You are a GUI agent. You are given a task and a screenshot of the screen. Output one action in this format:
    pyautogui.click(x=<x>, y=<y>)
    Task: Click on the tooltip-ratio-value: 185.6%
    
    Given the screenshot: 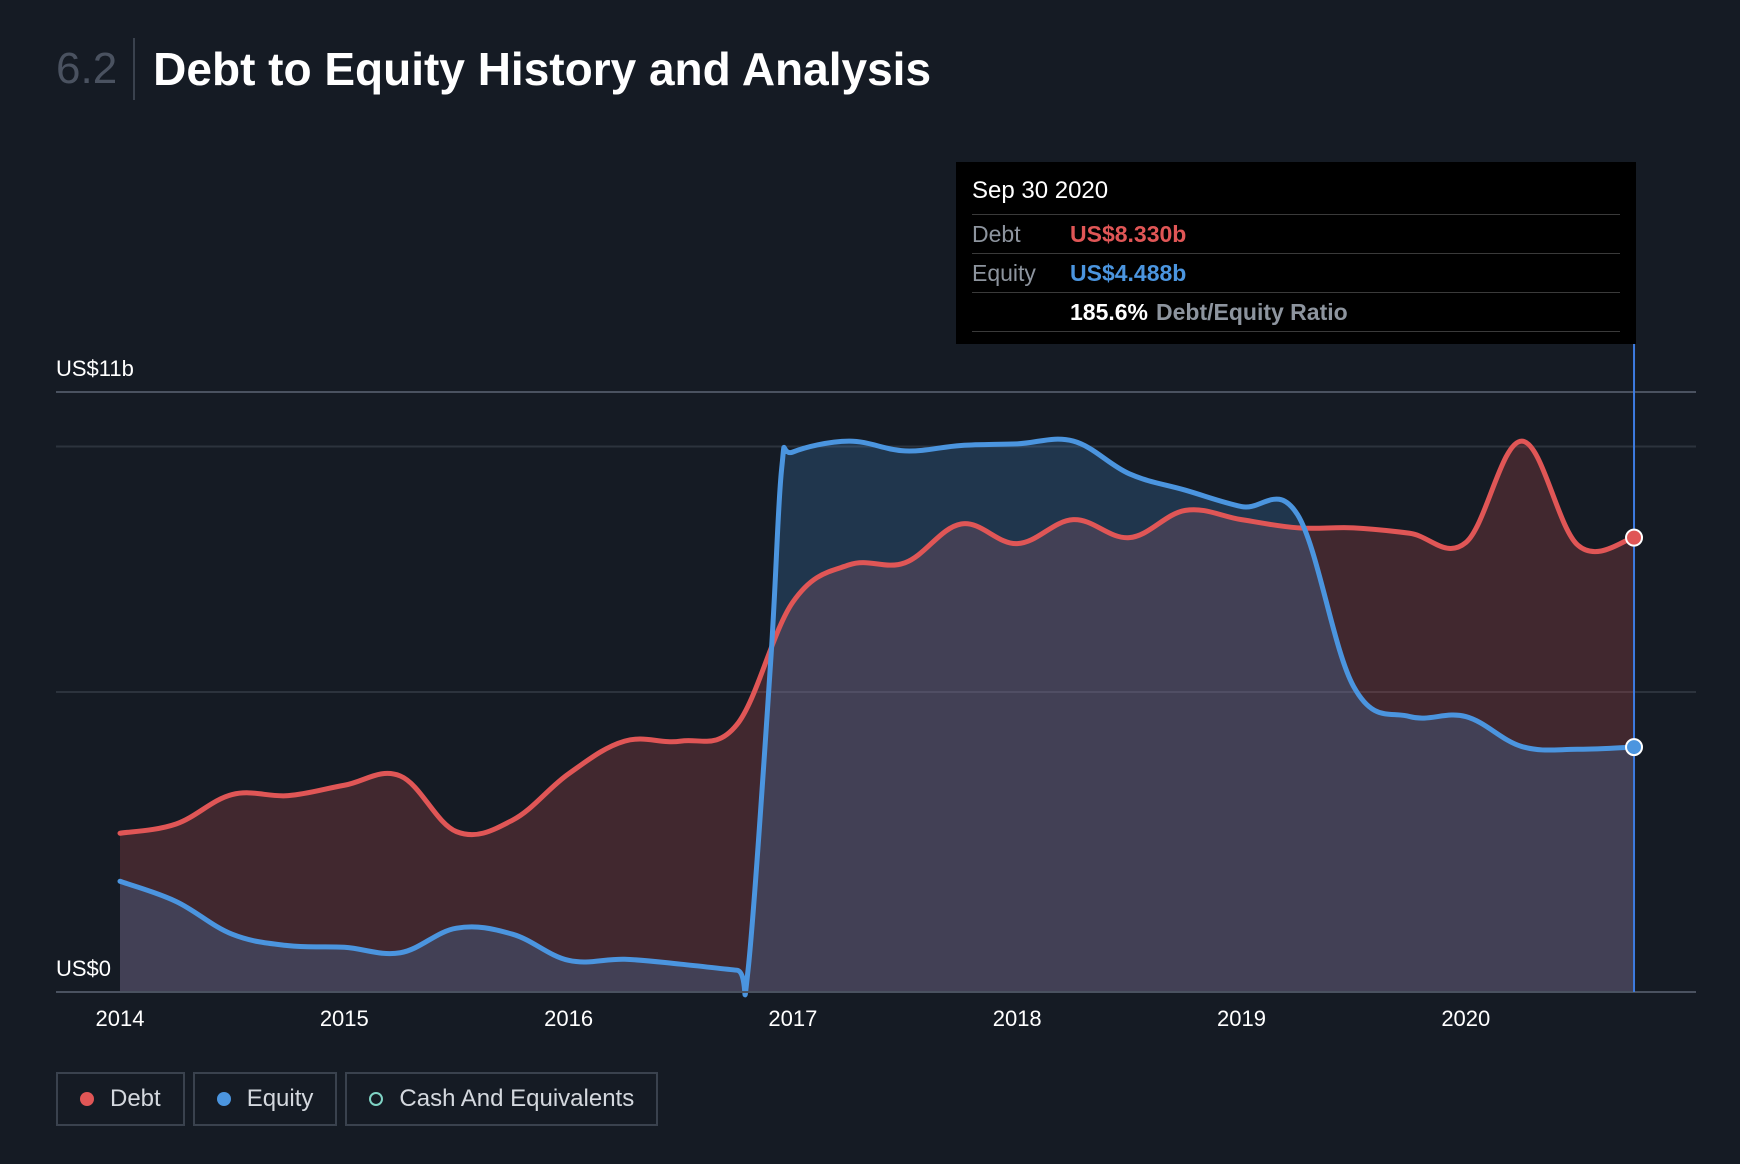 What is the action you would take?
    pyautogui.click(x=1109, y=311)
    